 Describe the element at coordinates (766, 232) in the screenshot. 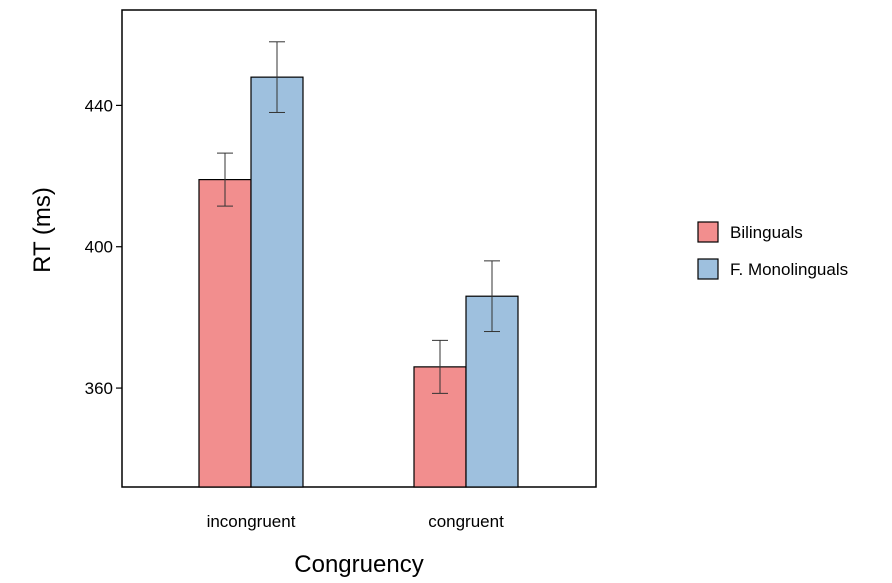

I see `legend-label-0: Bilinguals` at that location.